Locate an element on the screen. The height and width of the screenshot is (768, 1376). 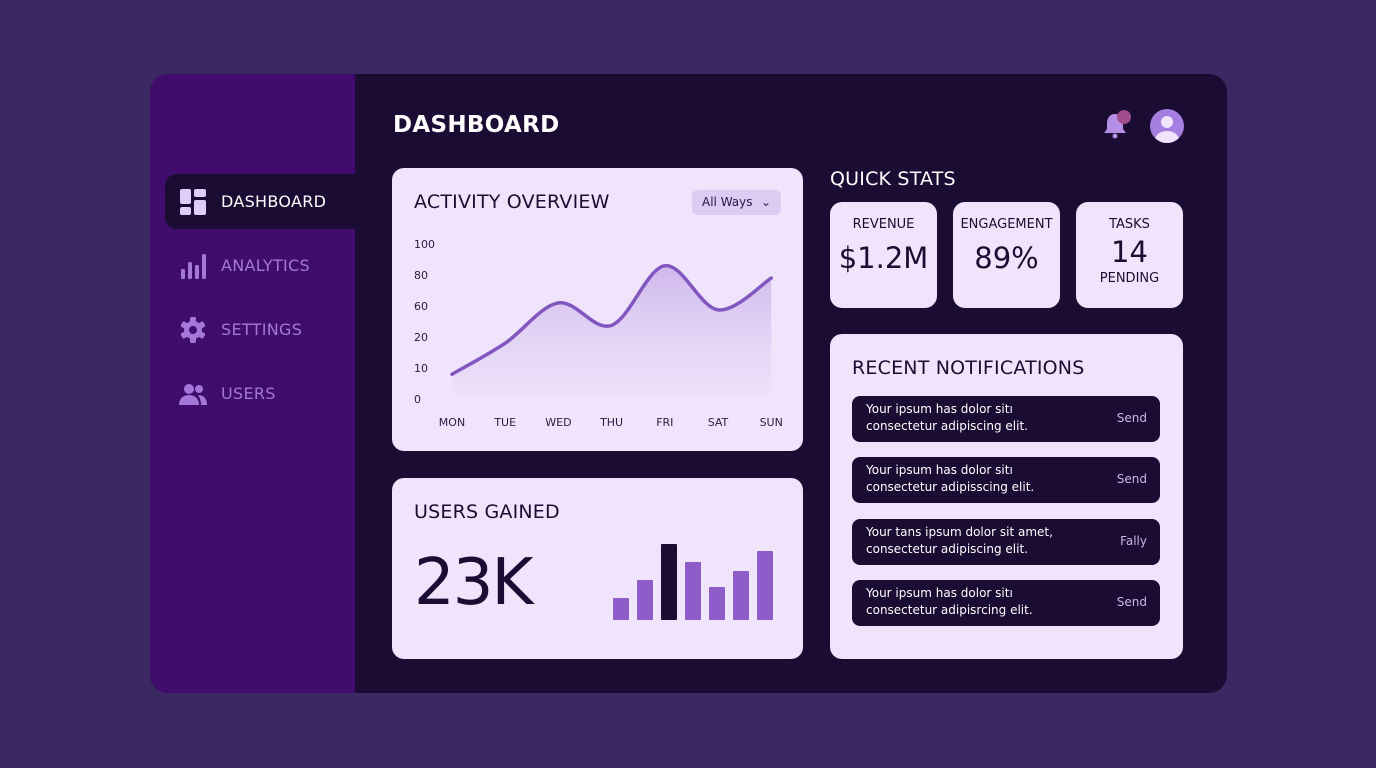
activity-chart: 0 10 20 60 80 100 MON TUE WED THU FRI SAT SUN is located at coordinates (598, 333).